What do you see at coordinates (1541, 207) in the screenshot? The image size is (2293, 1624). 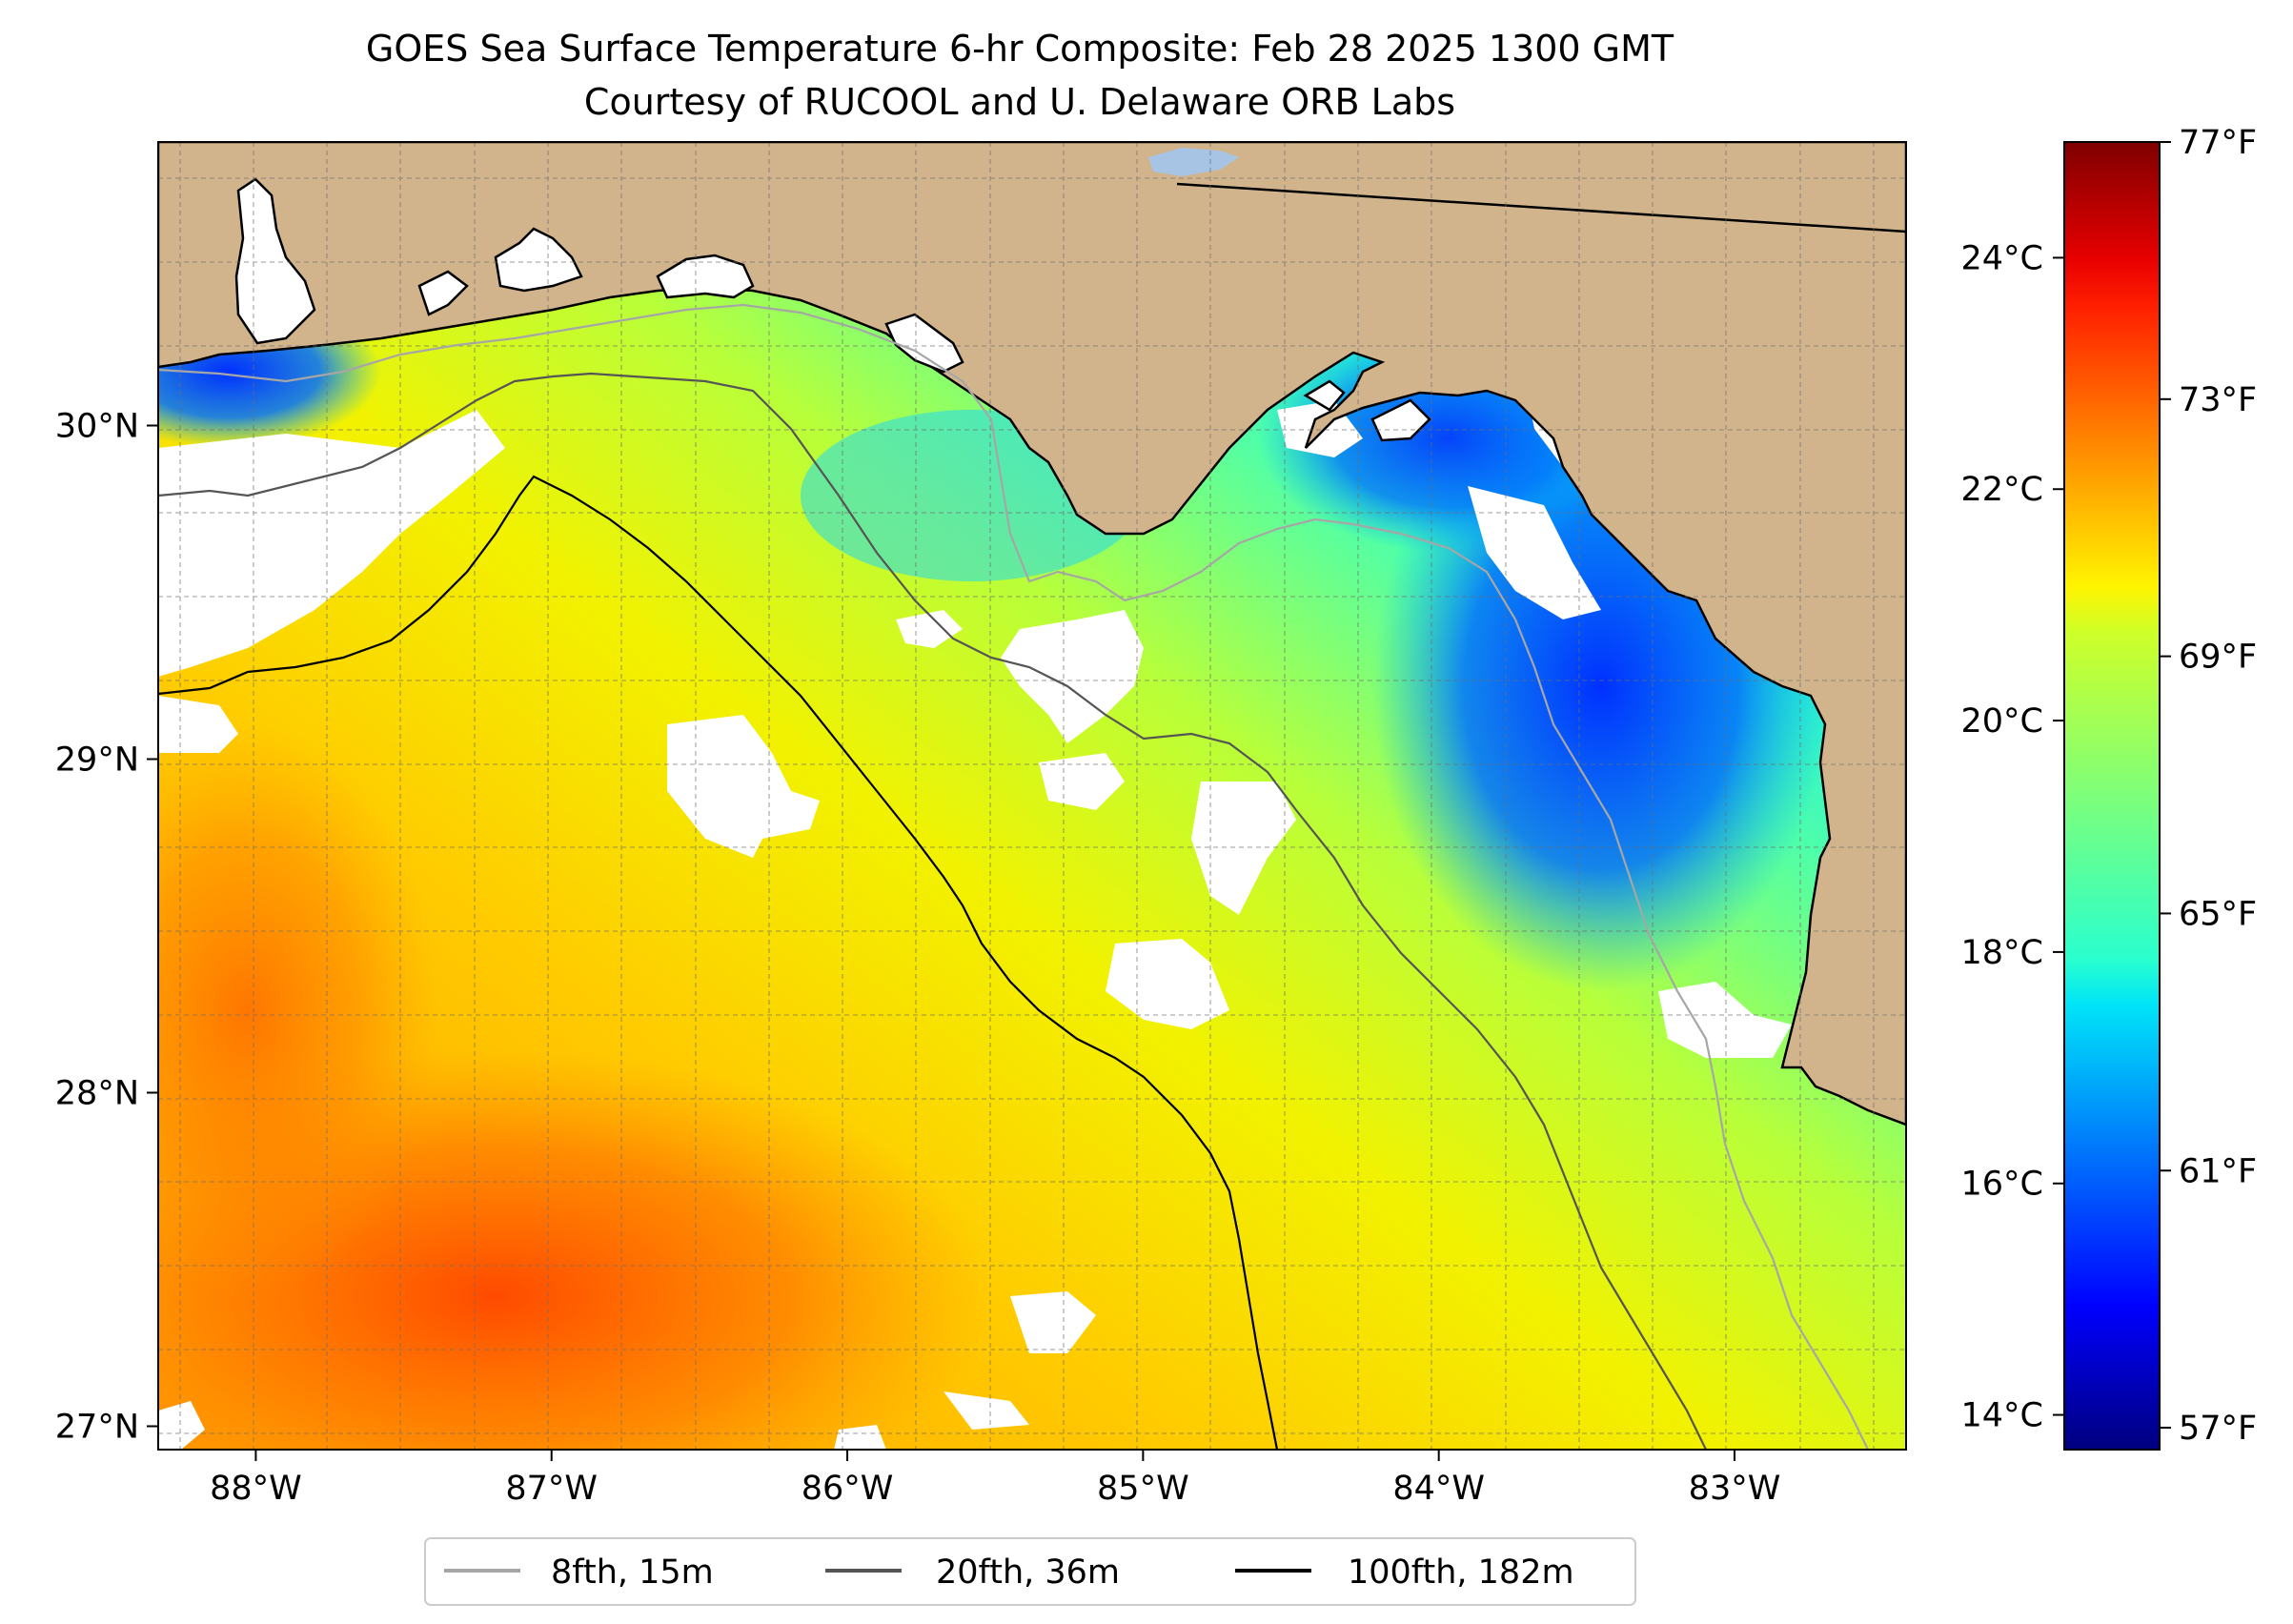 I see `state-boundary` at bounding box center [1541, 207].